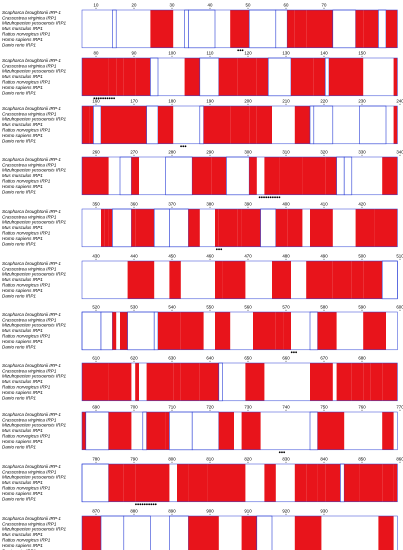 This screenshot has height=550, width=403. Describe the element at coordinates (22, 392) in the screenshot. I see `species-label: Homo sapiens IRP1` at that location.